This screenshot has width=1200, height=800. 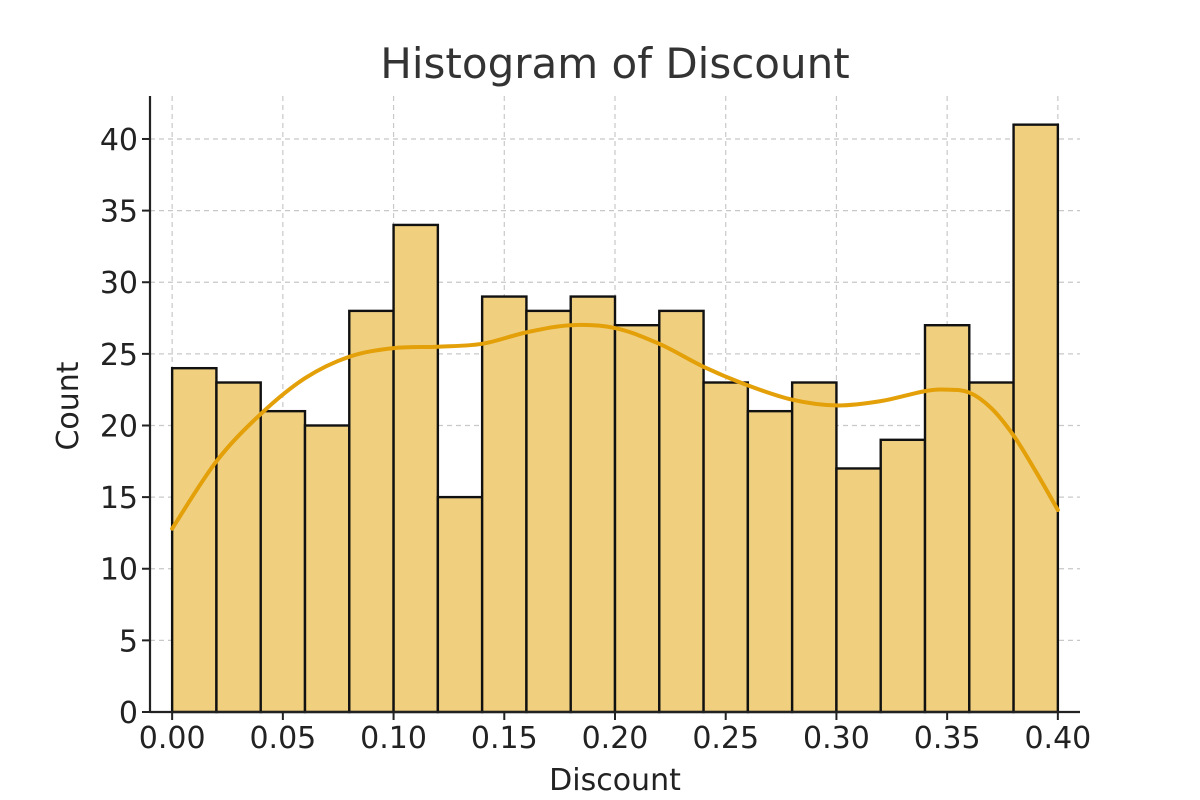 I want to click on y-tick-label-2: 10, so click(x=119, y=570).